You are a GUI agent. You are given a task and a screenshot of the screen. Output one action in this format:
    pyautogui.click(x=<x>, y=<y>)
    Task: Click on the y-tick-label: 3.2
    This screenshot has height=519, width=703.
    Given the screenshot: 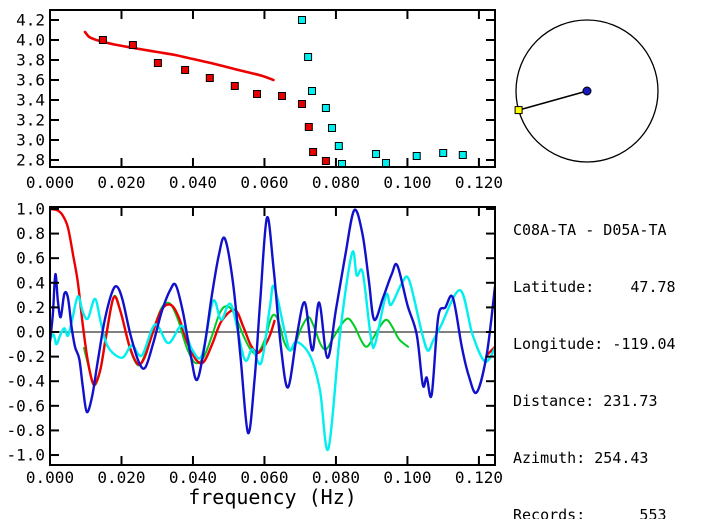 What is the action you would take?
    pyautogui.click(x=30, y=120)
    